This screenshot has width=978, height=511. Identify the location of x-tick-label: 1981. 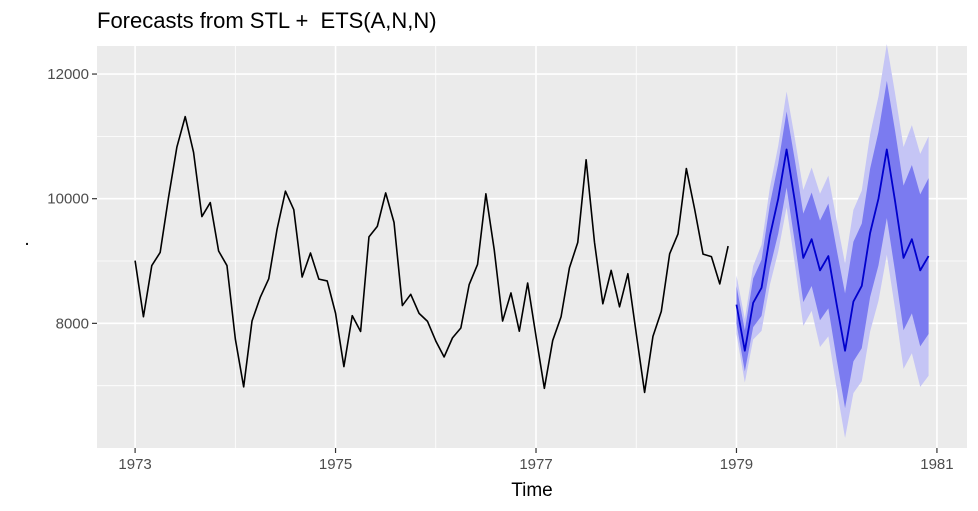
(936, 464).